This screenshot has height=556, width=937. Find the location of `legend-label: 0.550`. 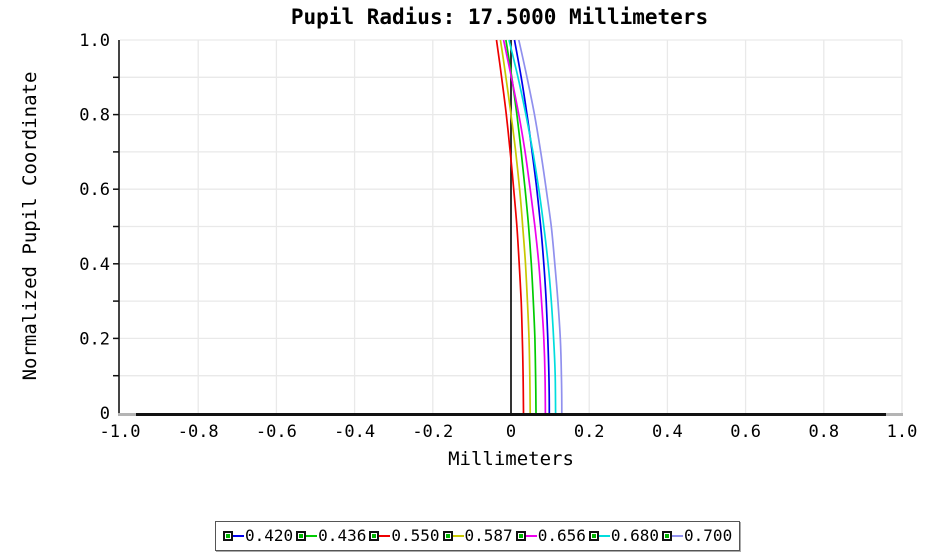

legend-label: 0.550 is located at coordinates (415, 535).